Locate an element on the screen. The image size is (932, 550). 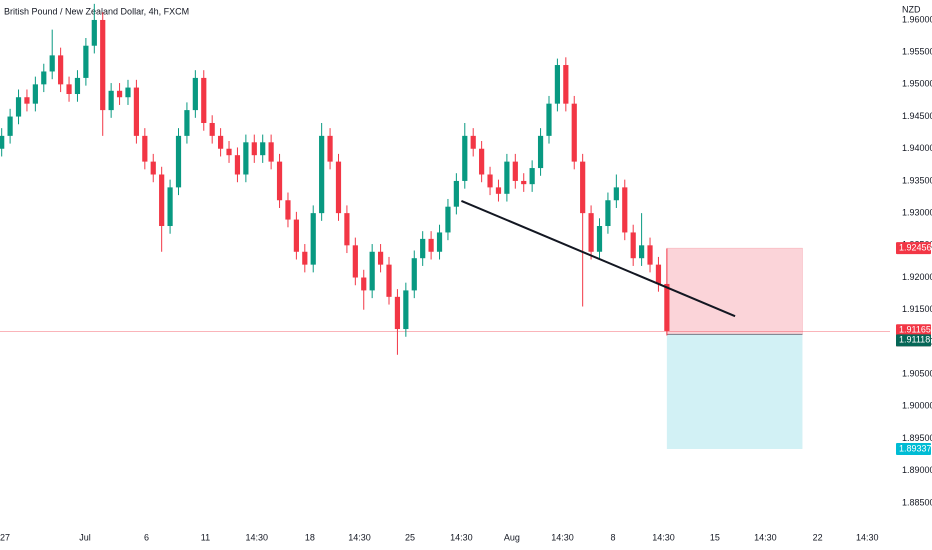
y-tick-label: 1.89500 is located at coordinates (917, 438).